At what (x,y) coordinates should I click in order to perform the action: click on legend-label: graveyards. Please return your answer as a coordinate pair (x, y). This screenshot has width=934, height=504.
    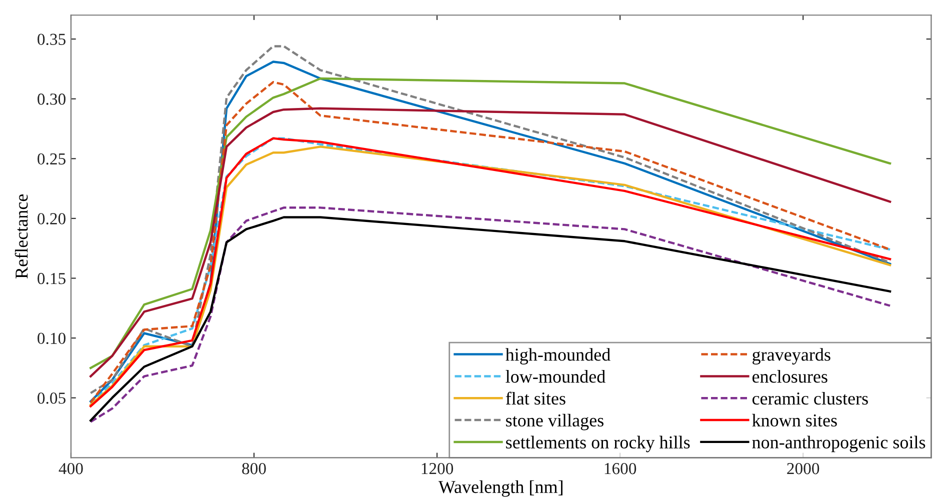
    Looking at the image, I should click on (791, 356).